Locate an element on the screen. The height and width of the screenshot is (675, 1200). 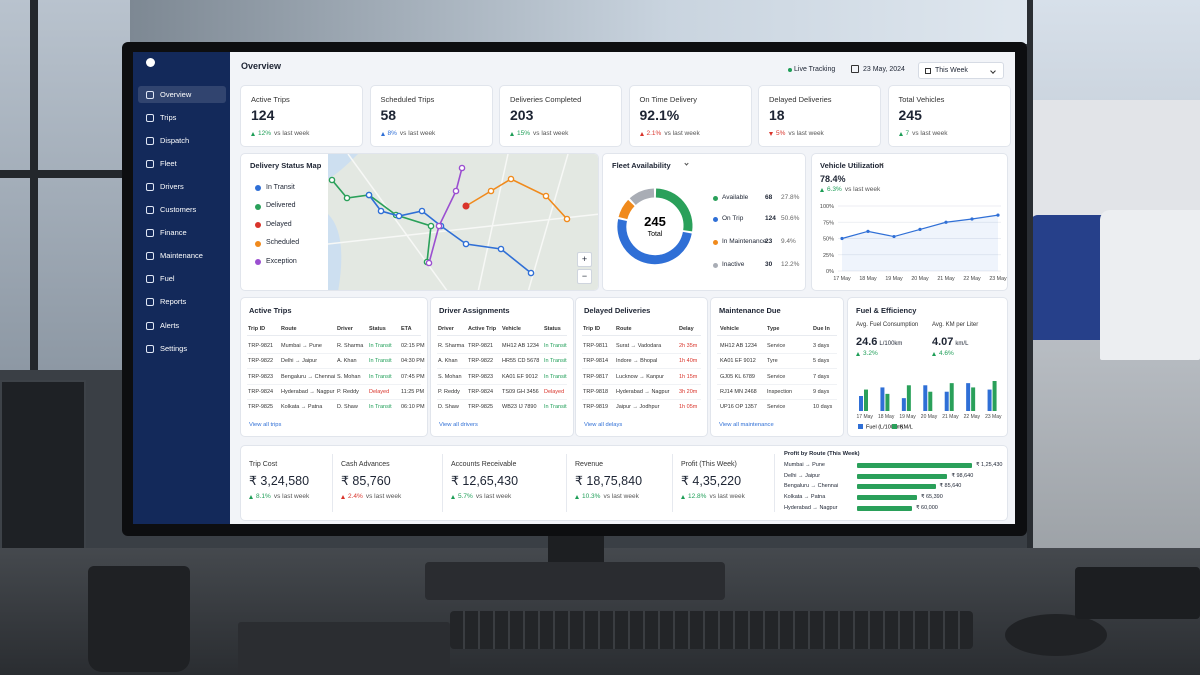
trend-value: 8.1% is located at coordinates (263, 496).